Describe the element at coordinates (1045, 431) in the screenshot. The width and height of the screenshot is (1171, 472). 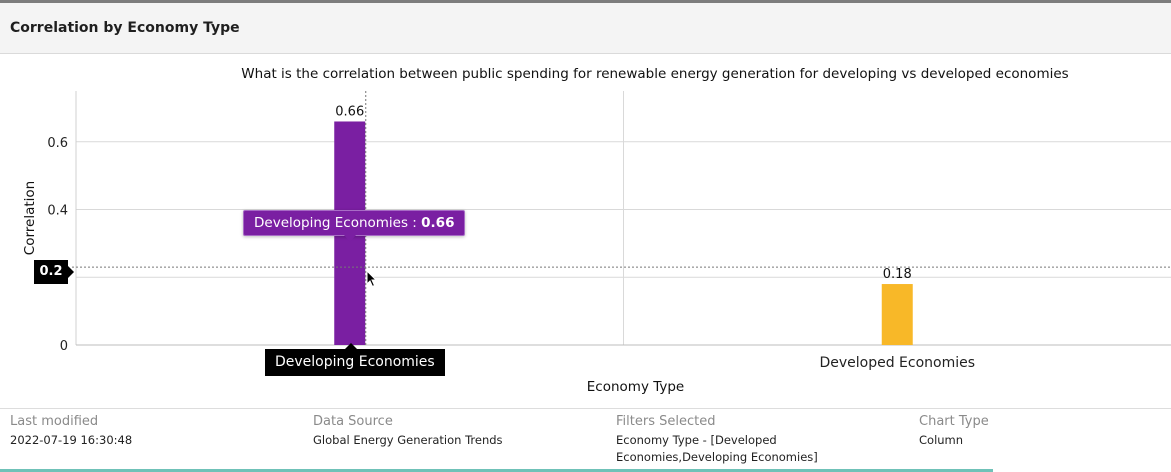
I see `chart-type-block: Chart Type Column` at that location.